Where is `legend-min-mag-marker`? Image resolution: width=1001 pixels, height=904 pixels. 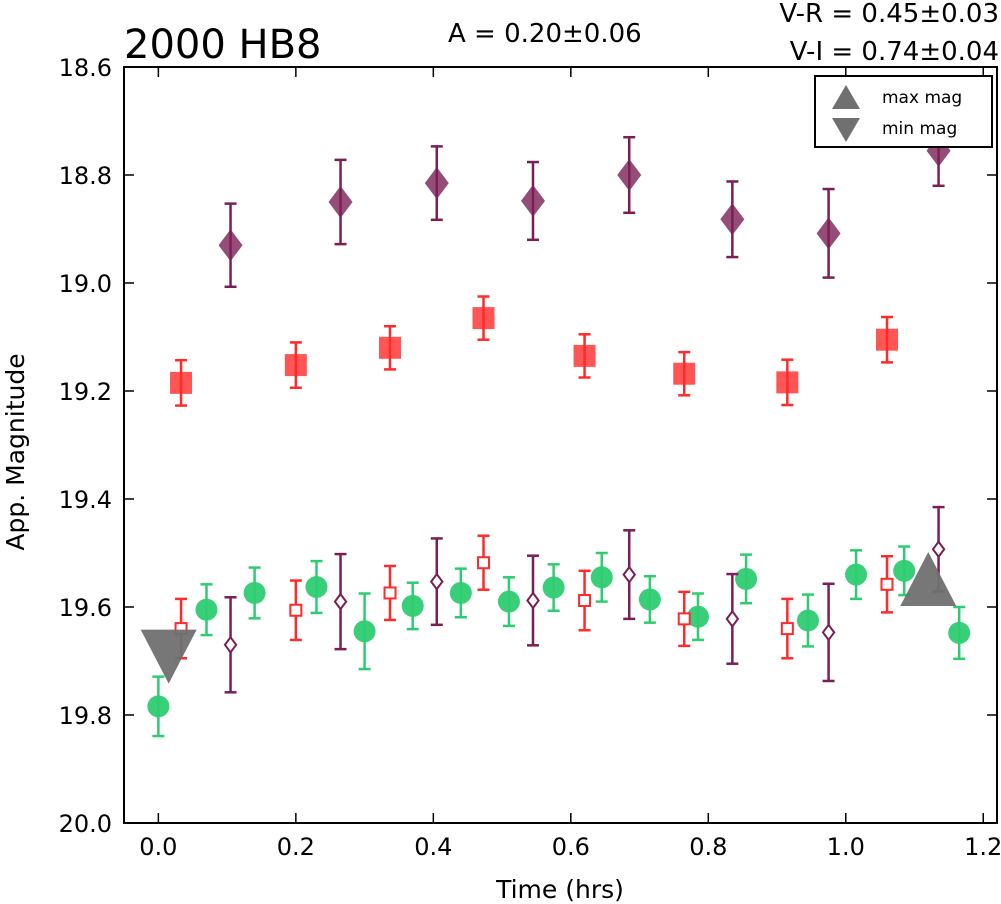
legend-min-mag-marker is located at coordinates (846, 130).